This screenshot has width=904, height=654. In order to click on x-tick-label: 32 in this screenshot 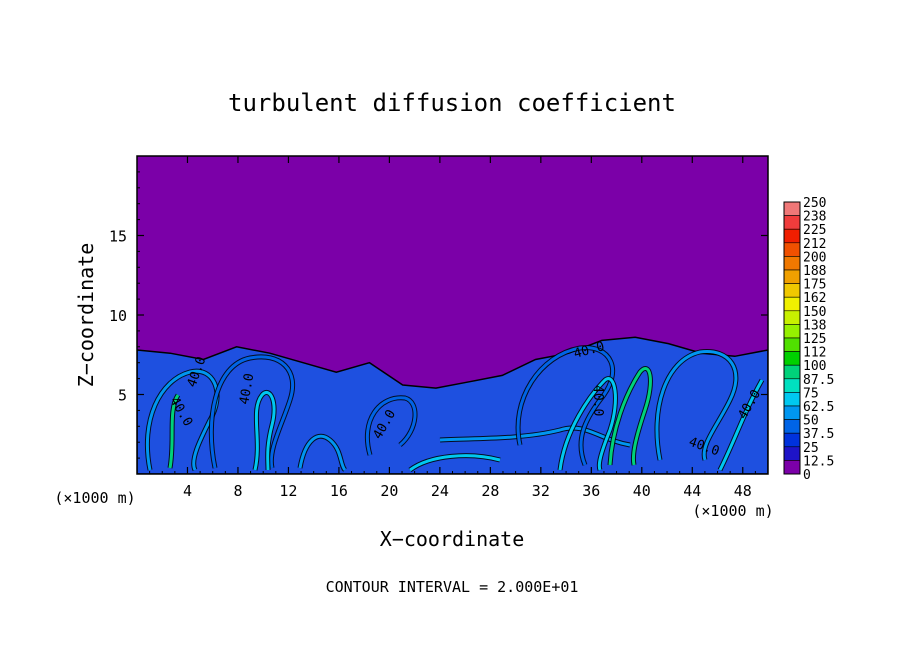, I will do `click(541, 491)`.